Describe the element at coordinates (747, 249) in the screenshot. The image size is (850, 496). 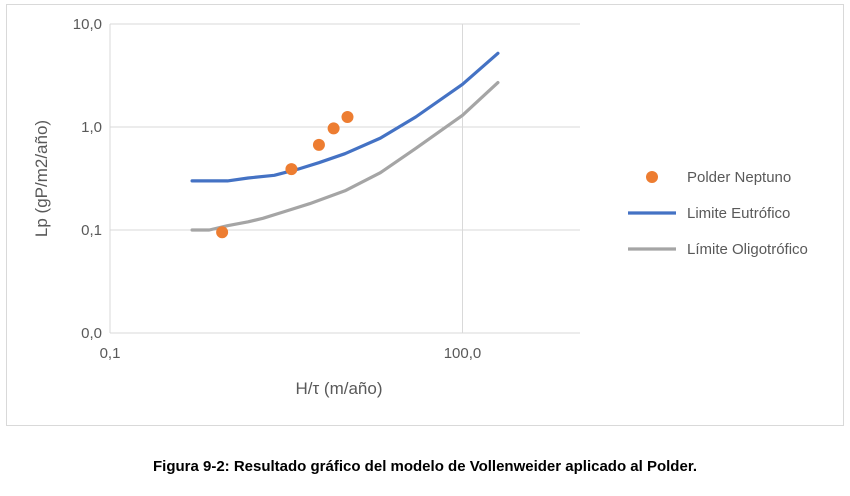
I see `legend-label: Límite Oligotrófico` at that location.